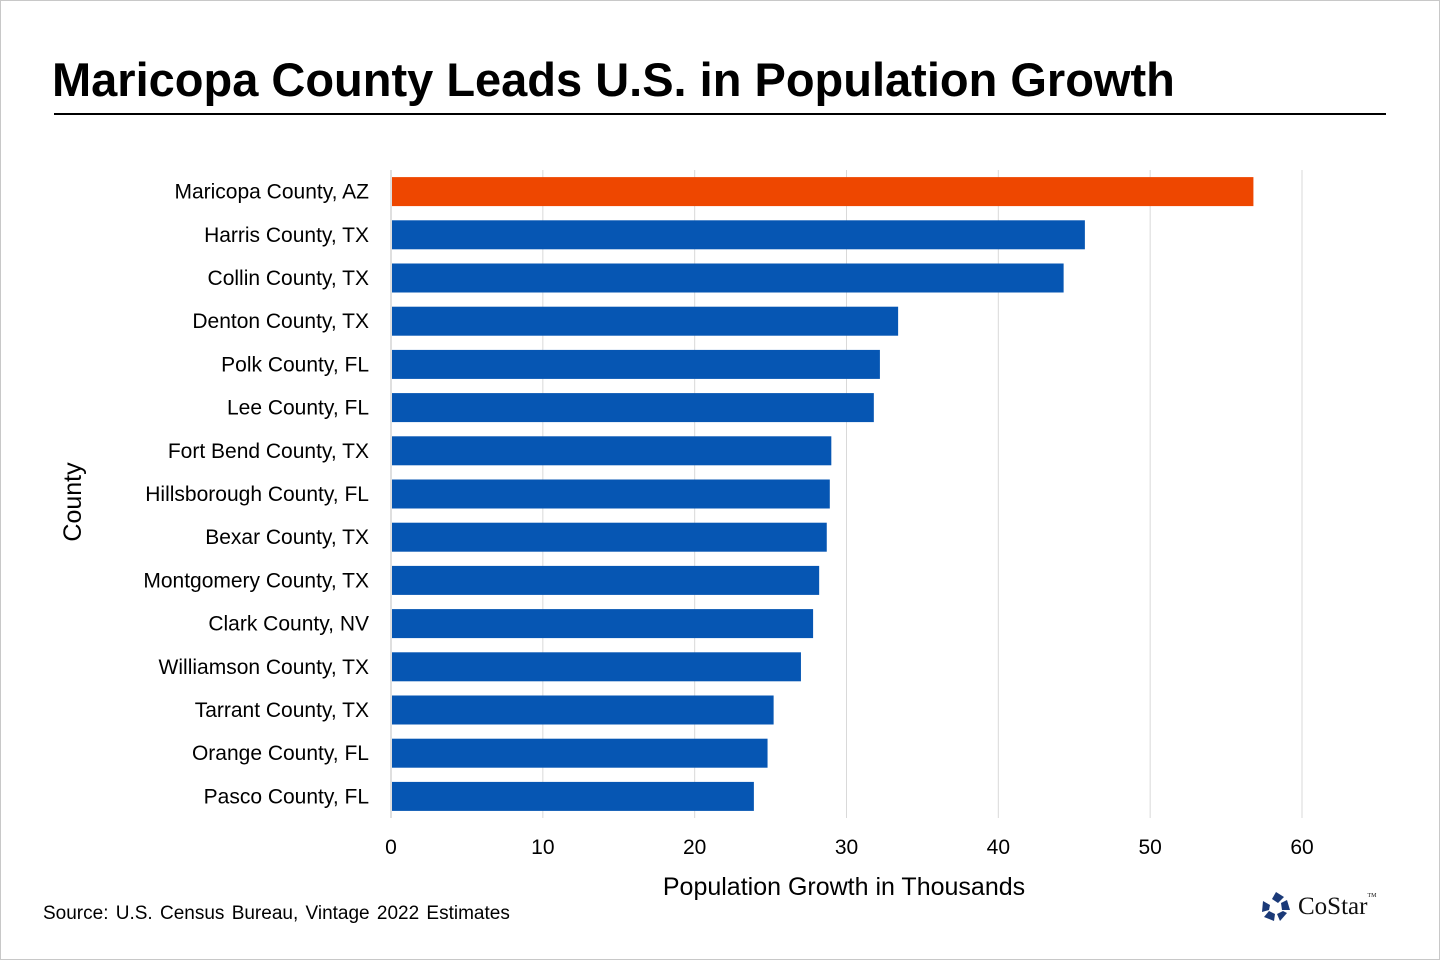  What do you see at coordinates (288, 624) in the screenshot?
I see `y-category-label: Clark County, NV` at bounding box center [288, 624].